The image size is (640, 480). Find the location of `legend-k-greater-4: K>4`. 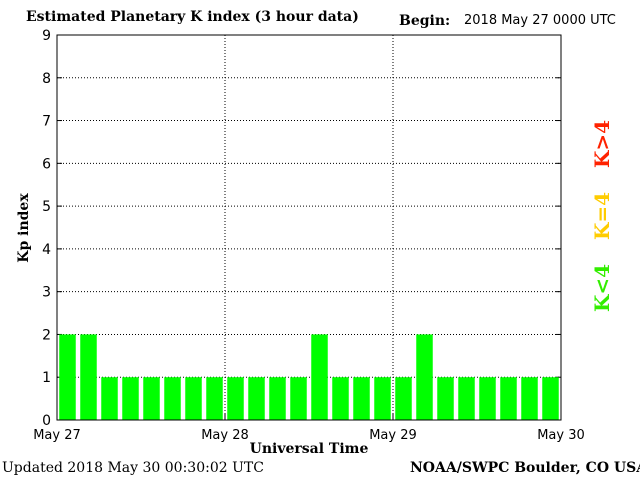

legend-k-greater-4: K>4 is located at coordinates (602, 143).